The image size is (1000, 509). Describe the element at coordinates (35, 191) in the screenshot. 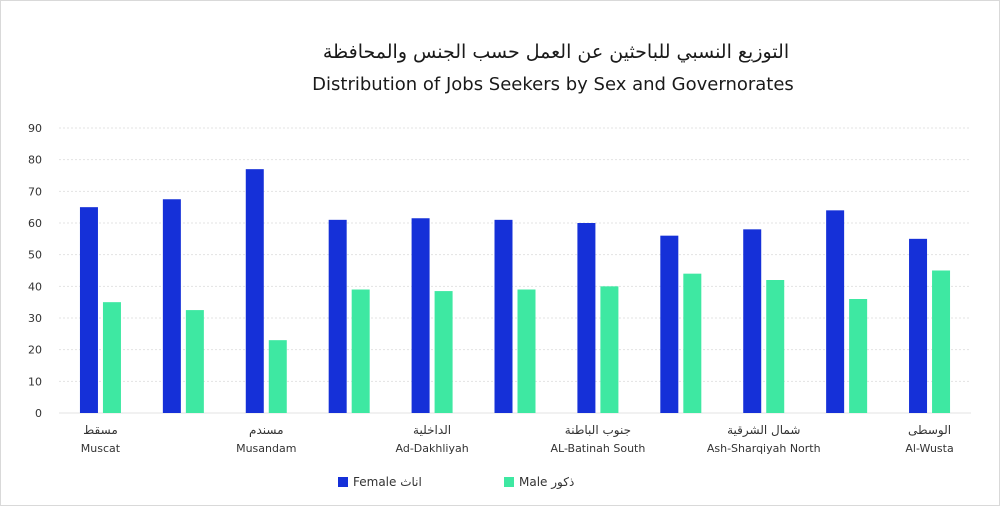

I see `y-tick-label: 70` at that location.